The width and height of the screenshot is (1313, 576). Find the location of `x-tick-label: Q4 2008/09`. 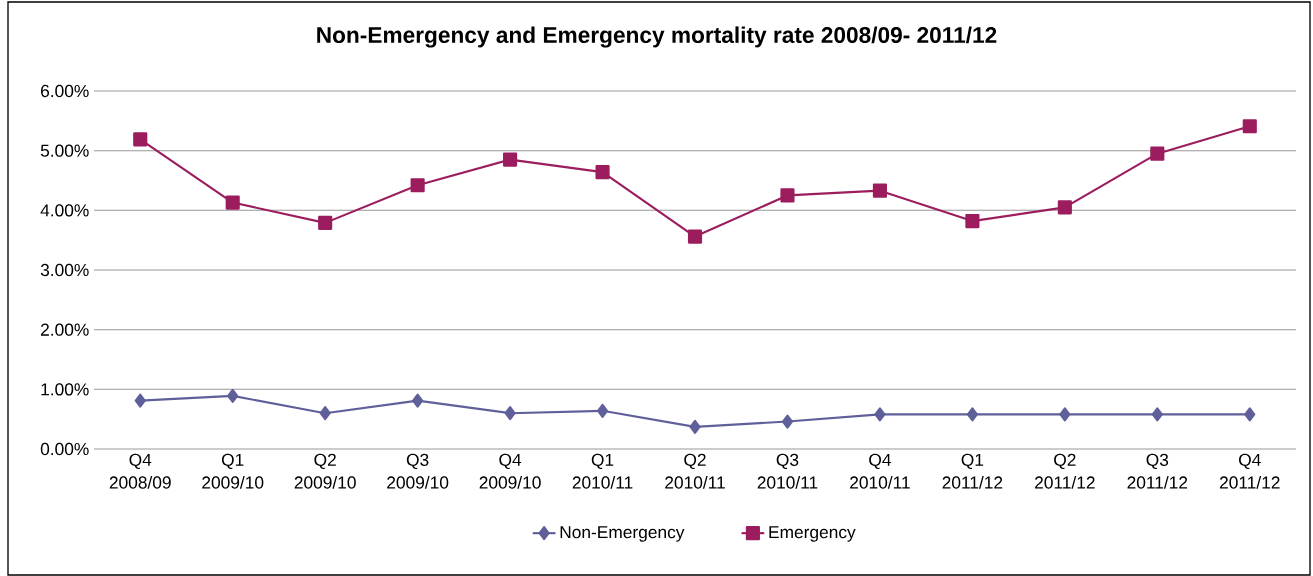

x-tick-label: Q4 2008/09 is located at coordinates (140, 471).